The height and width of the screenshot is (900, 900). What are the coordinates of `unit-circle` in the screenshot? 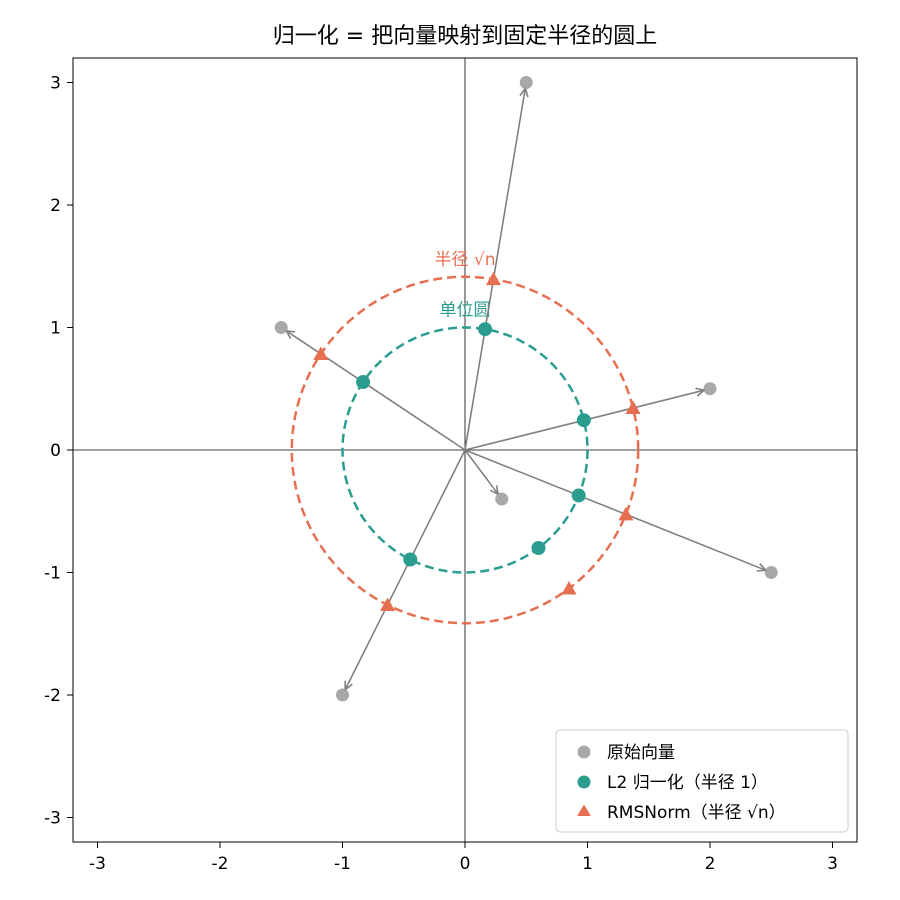 It's located at (465, 450).